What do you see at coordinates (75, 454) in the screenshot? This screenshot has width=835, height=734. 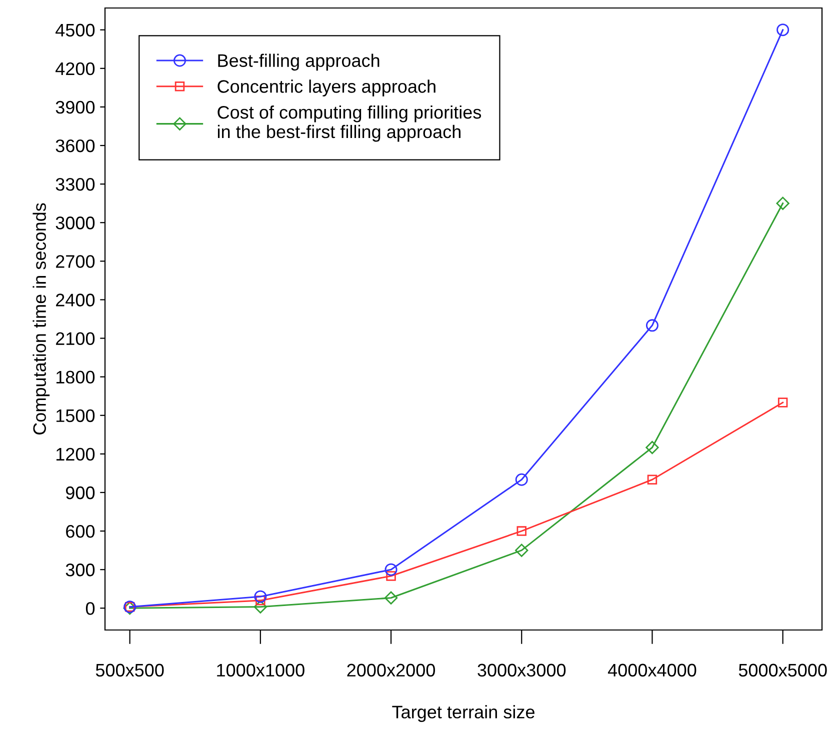 I see `y-tick-label: 1200` at bounding box center [75, 454].